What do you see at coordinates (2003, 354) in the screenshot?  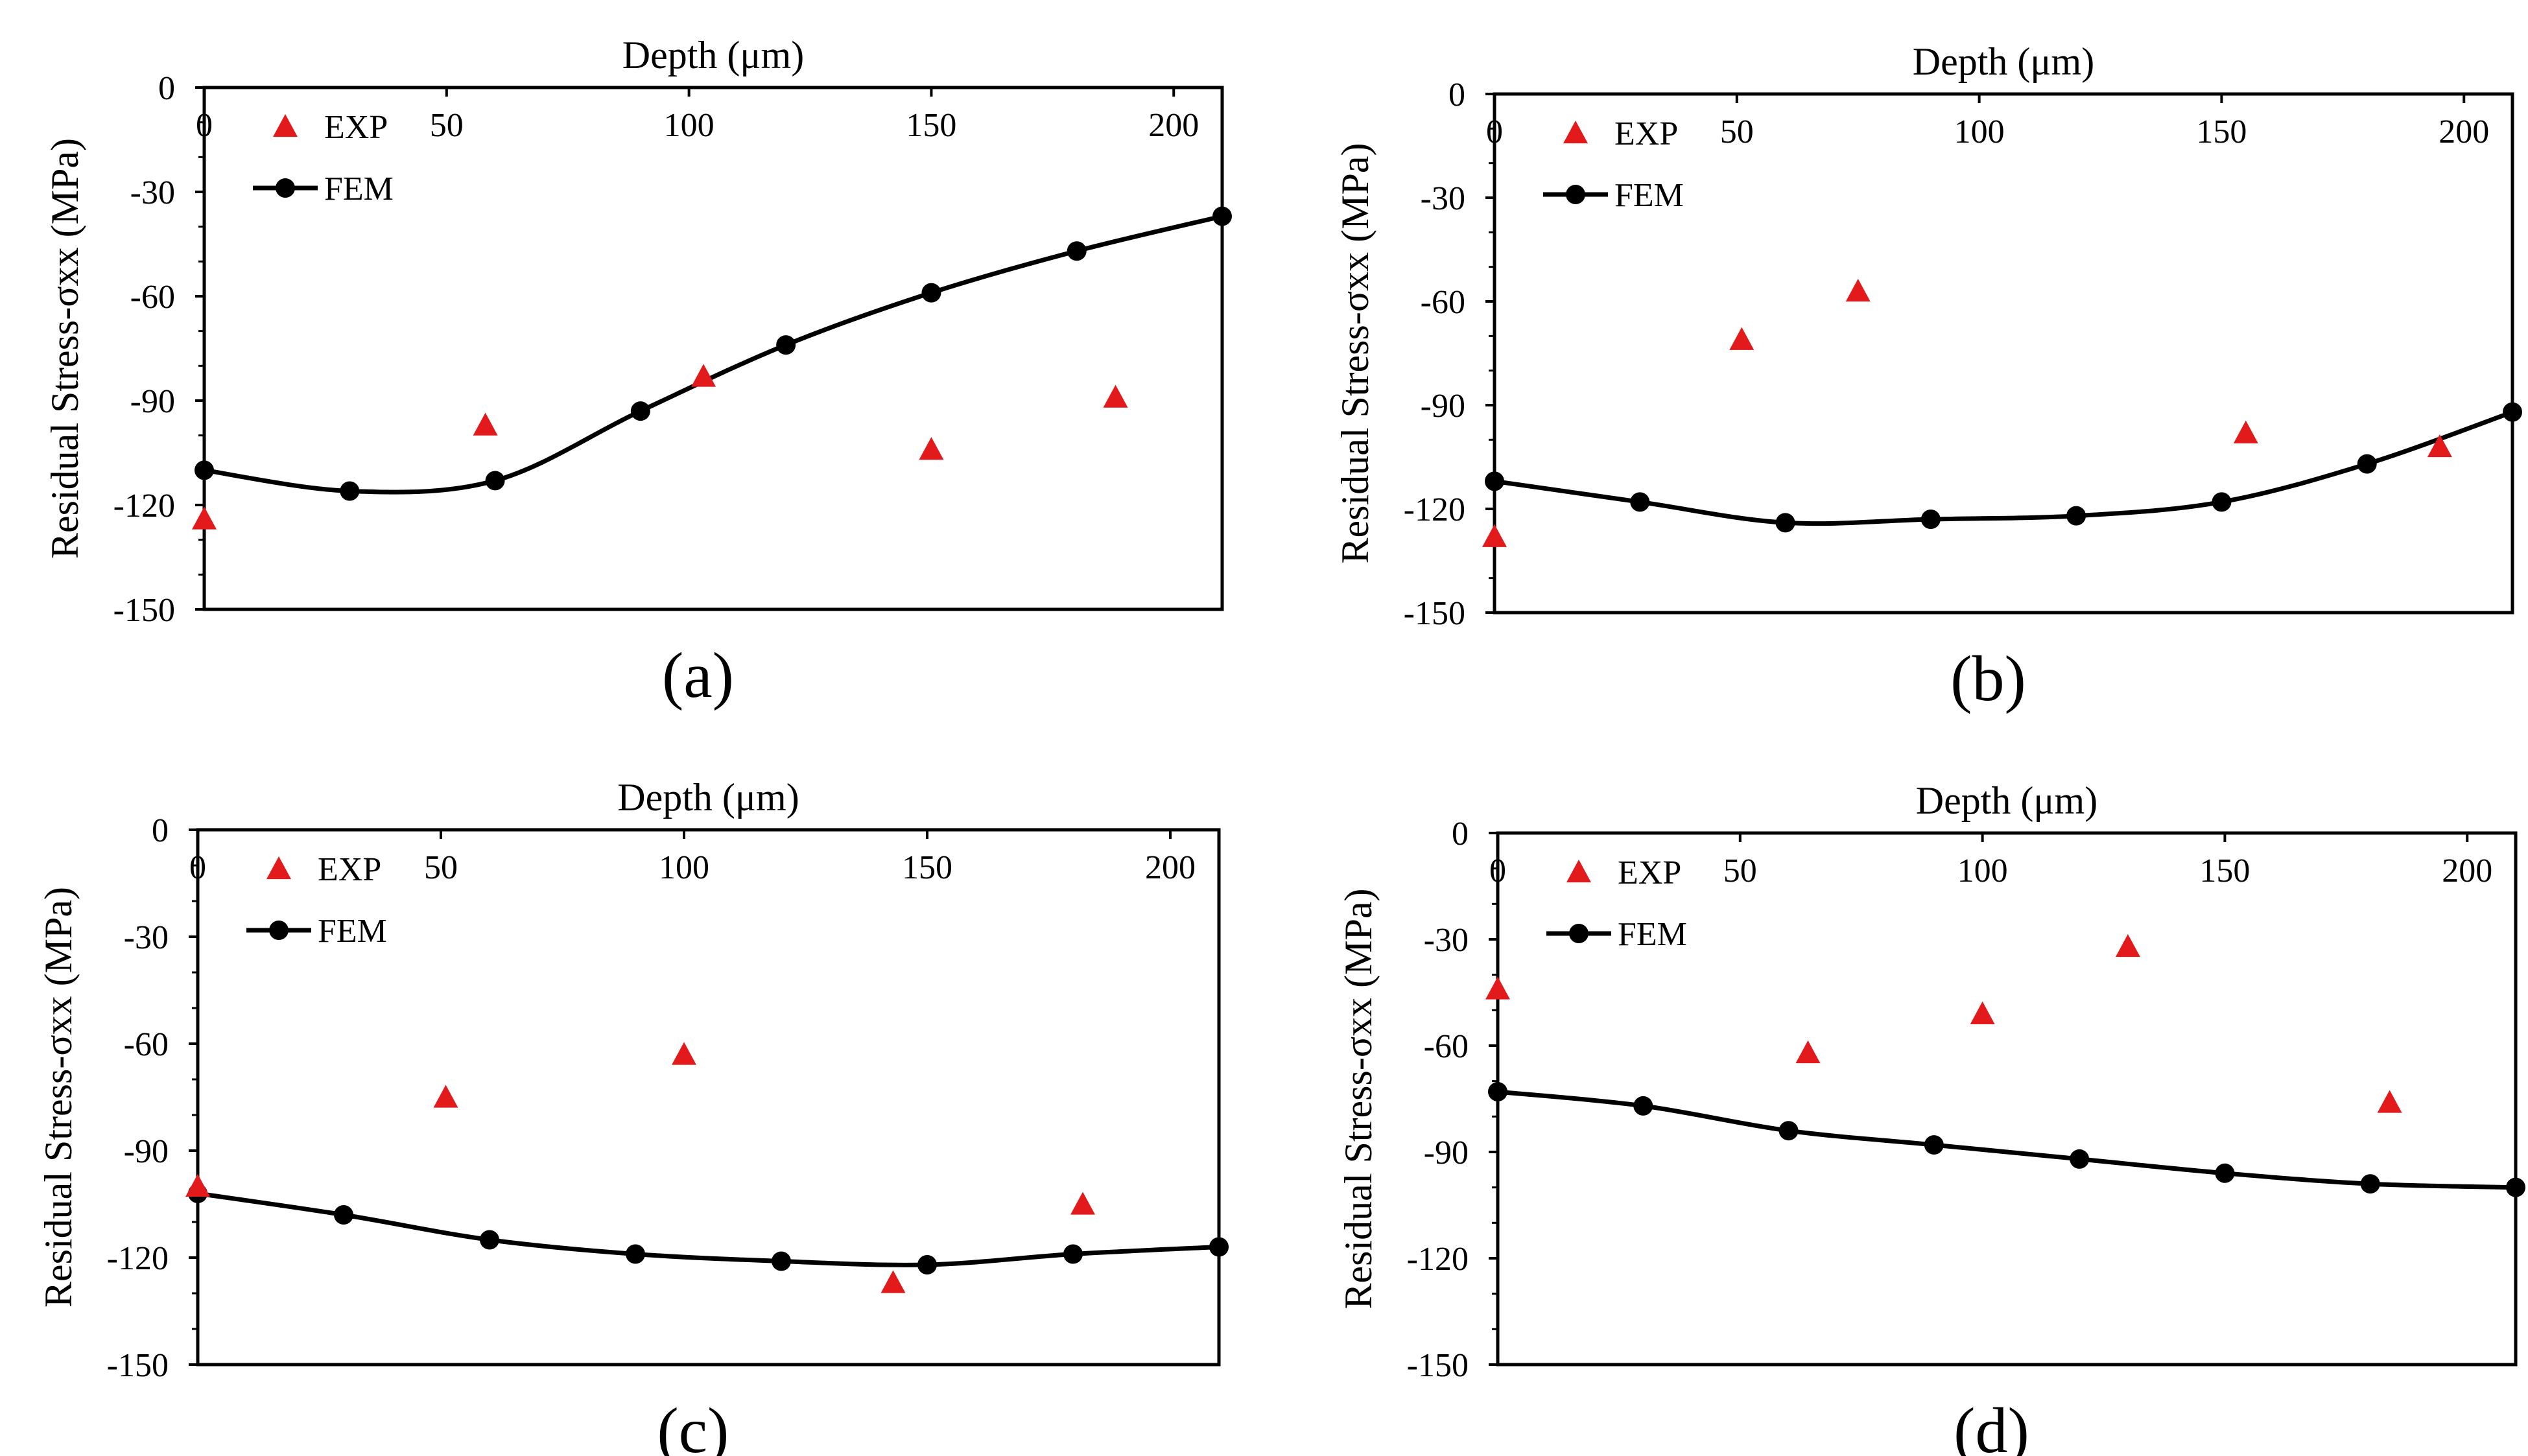 I see `plot-frame` at bounding box center [2003, 354].